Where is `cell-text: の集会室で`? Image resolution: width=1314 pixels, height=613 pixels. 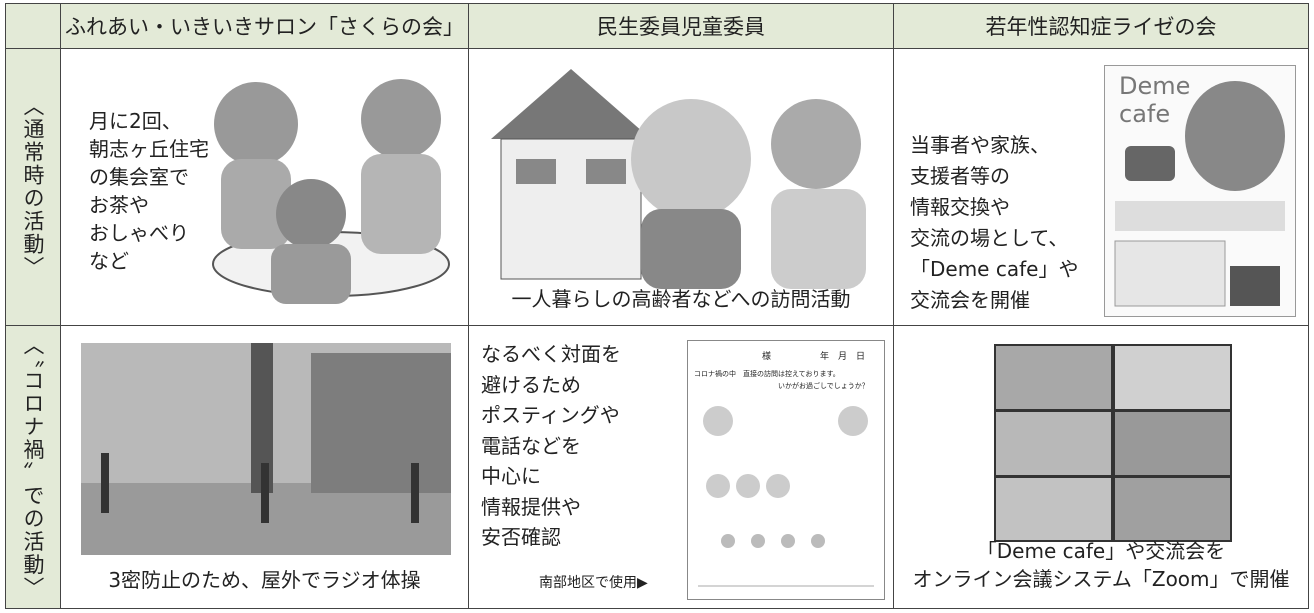
cell-text: の集会室で is located at coordinates (139, 177).